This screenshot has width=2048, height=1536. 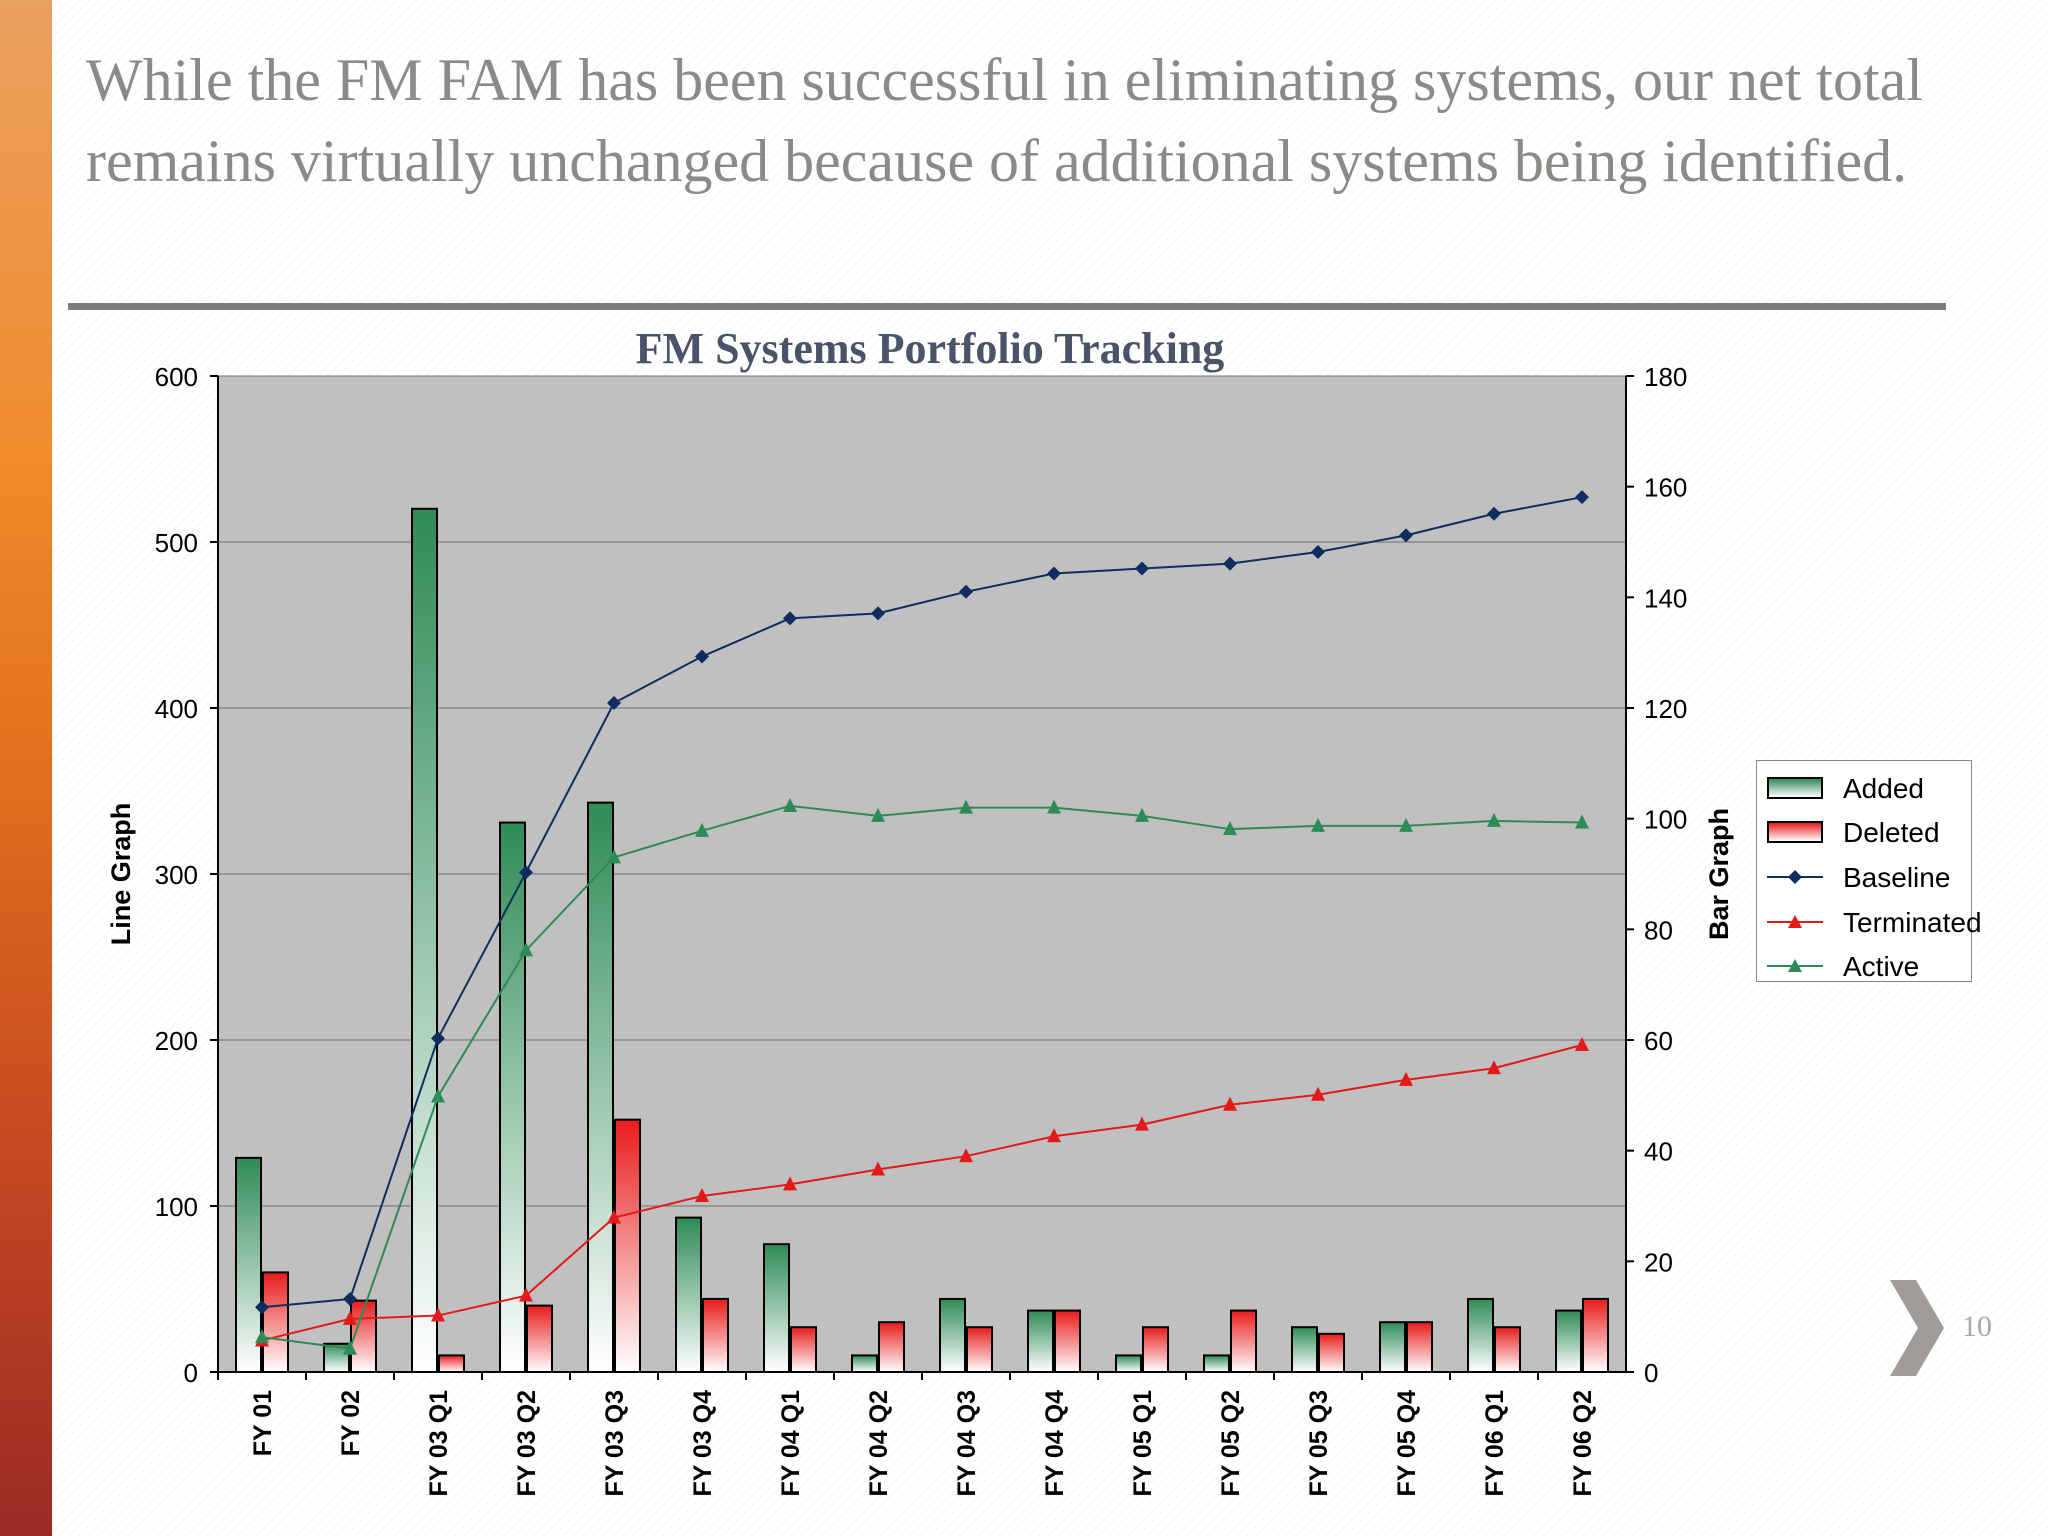 What do you see at coordinates (1658, 930) in the screenshot?
I see `y2-tick-label: 80` at bounding box center [1658, 930].